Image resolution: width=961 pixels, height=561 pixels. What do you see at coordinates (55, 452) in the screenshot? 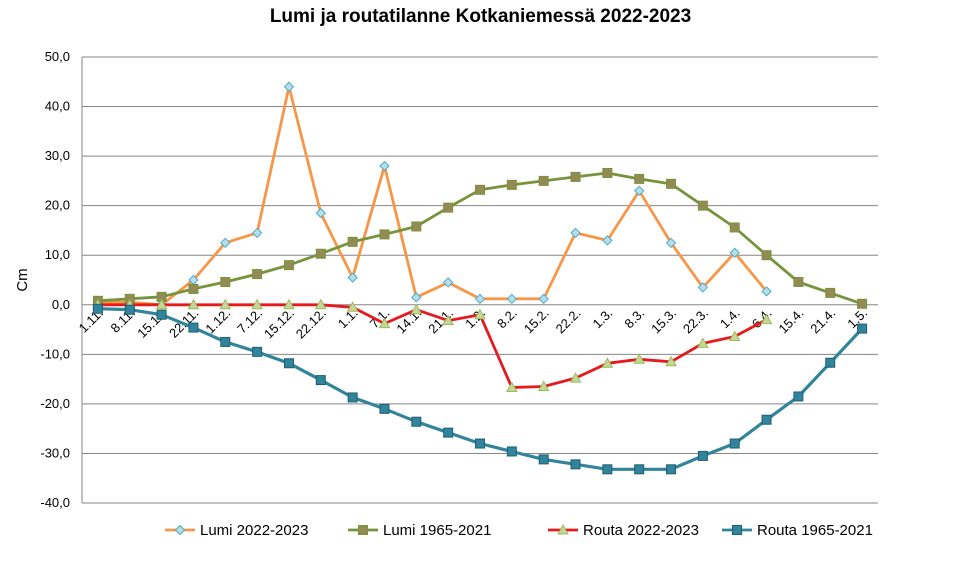
I see `y-tick-label: -30,0` at bounding box center [55, 452].